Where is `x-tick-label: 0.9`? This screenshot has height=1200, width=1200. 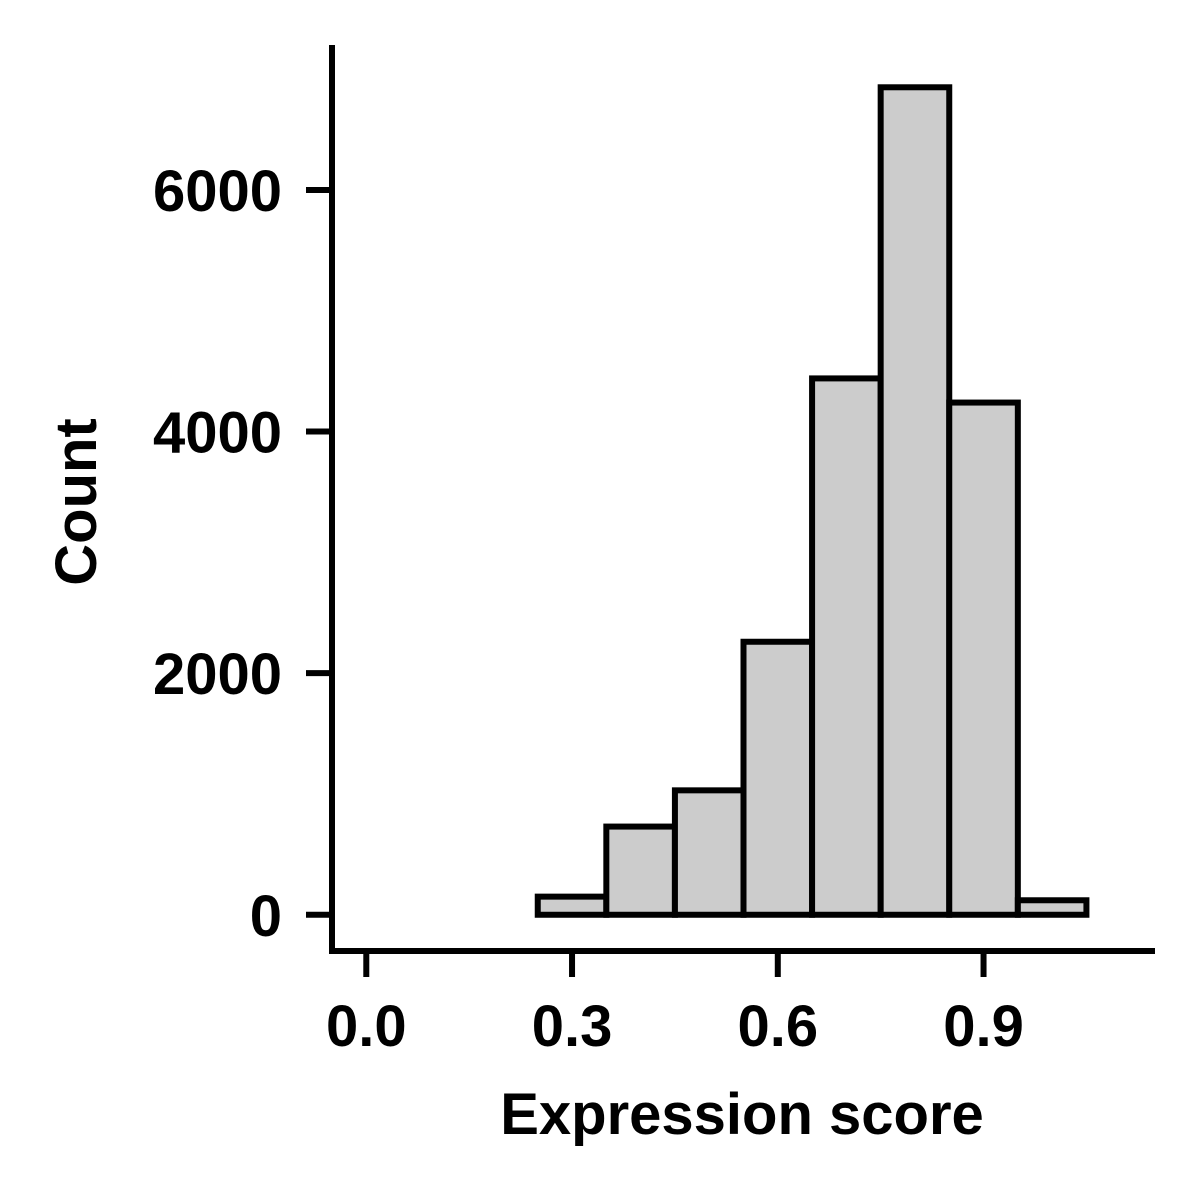
x-tick-label: 0.9 is located at coordinates (983, 1026).